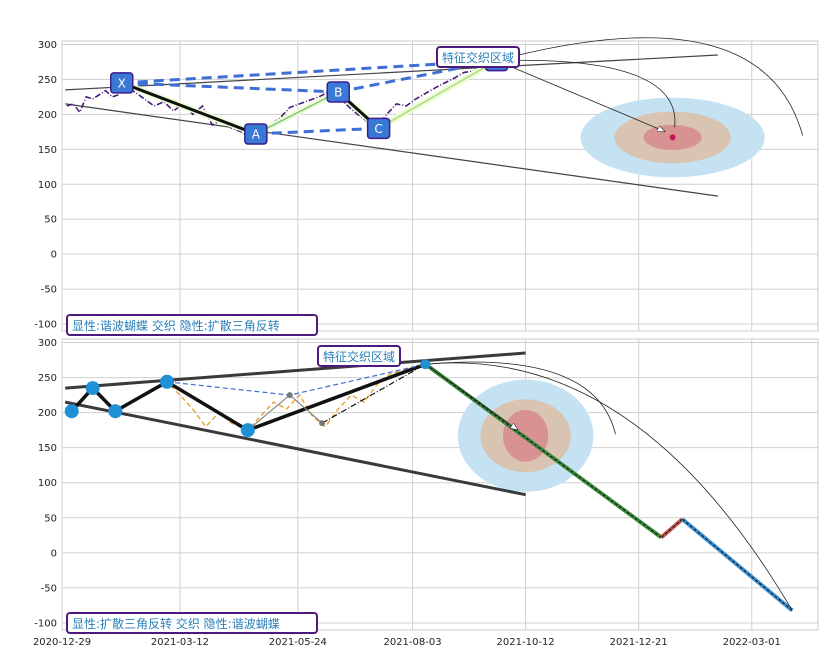 Image resolution: width=825 pixels, height=653 pixels. Describe the element at coordinates (230, 87) in the screenshot. I see `pattern-ratio-xb` at that location.